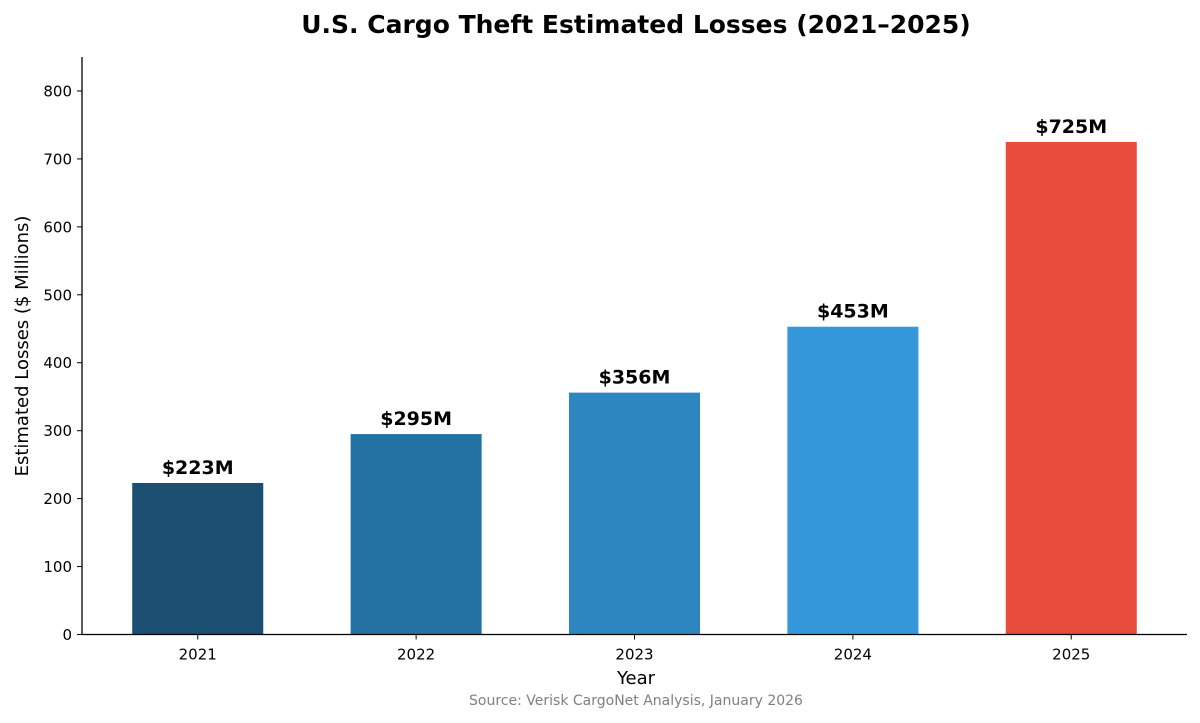 This screenshot has width=1200, height=723. What do you see at coordinates (22, 346) in the screenshot?
I see `y-axis-label: Estimated Losses ($ Millions)` at bounding box center [22, 346].